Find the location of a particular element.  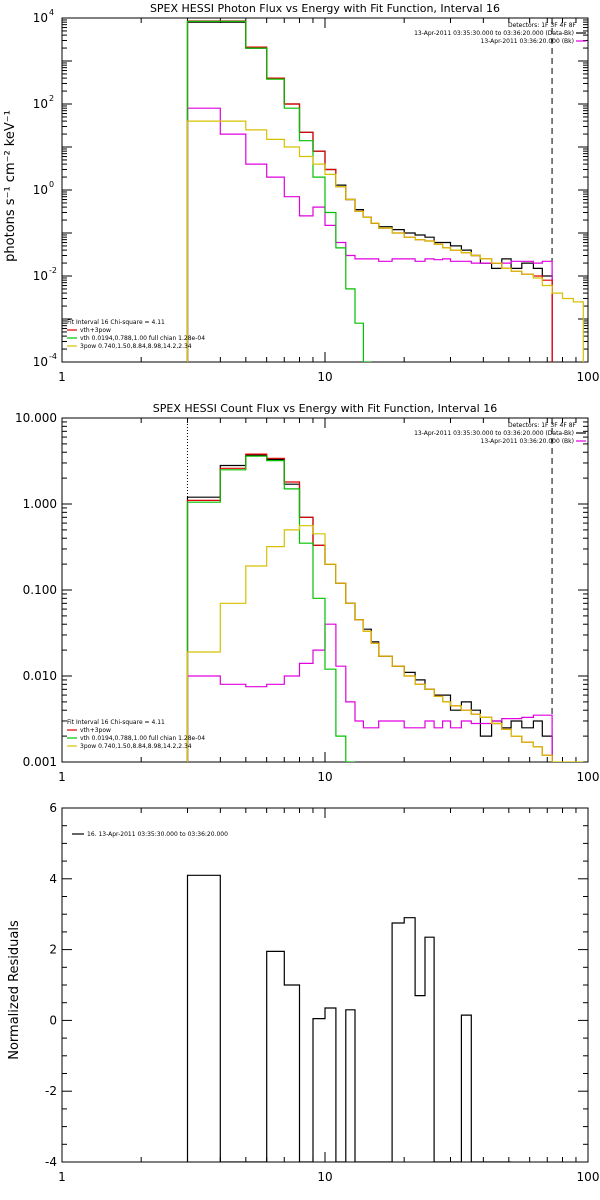

y-tick-label: 1.000 is located at coordinates (40, 504).